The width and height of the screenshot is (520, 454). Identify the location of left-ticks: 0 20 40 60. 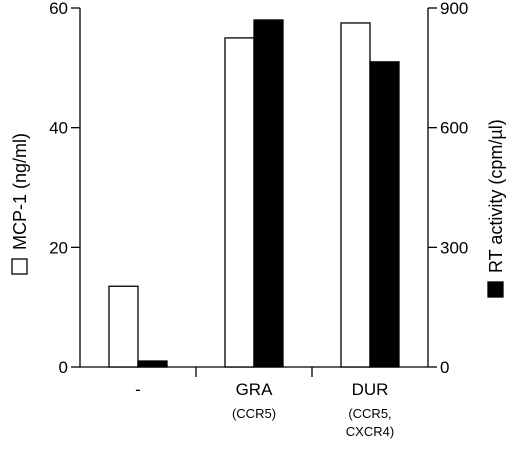
(64, 188).